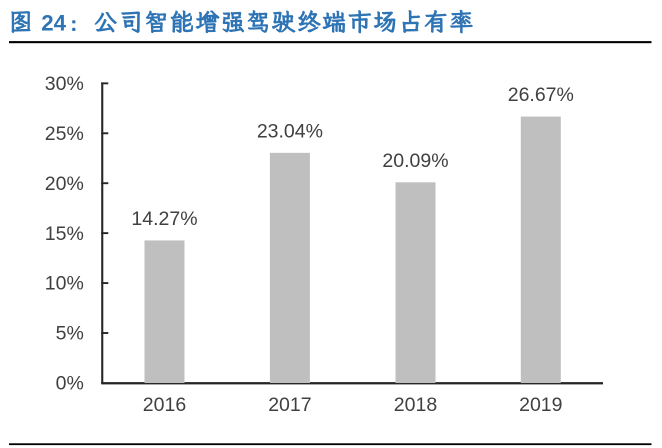 The width and height of the screenshot is (662, 448). What do you see at coordinates (70, 384) in the screenshot?
I see `svg-text: 0%` at bounding box center [70, 384].